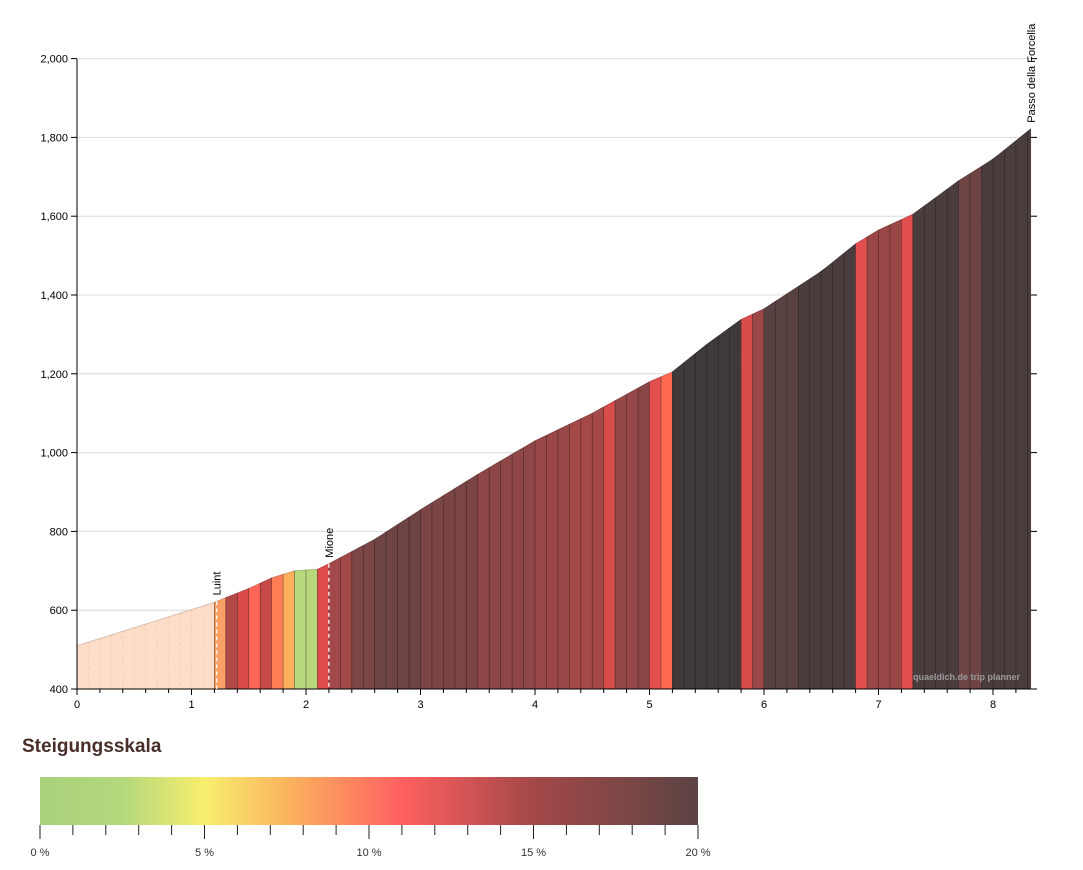  Describe the element at coordinates (369, 801) in the screenshot. I see `gradient-scale-bar` at that location.